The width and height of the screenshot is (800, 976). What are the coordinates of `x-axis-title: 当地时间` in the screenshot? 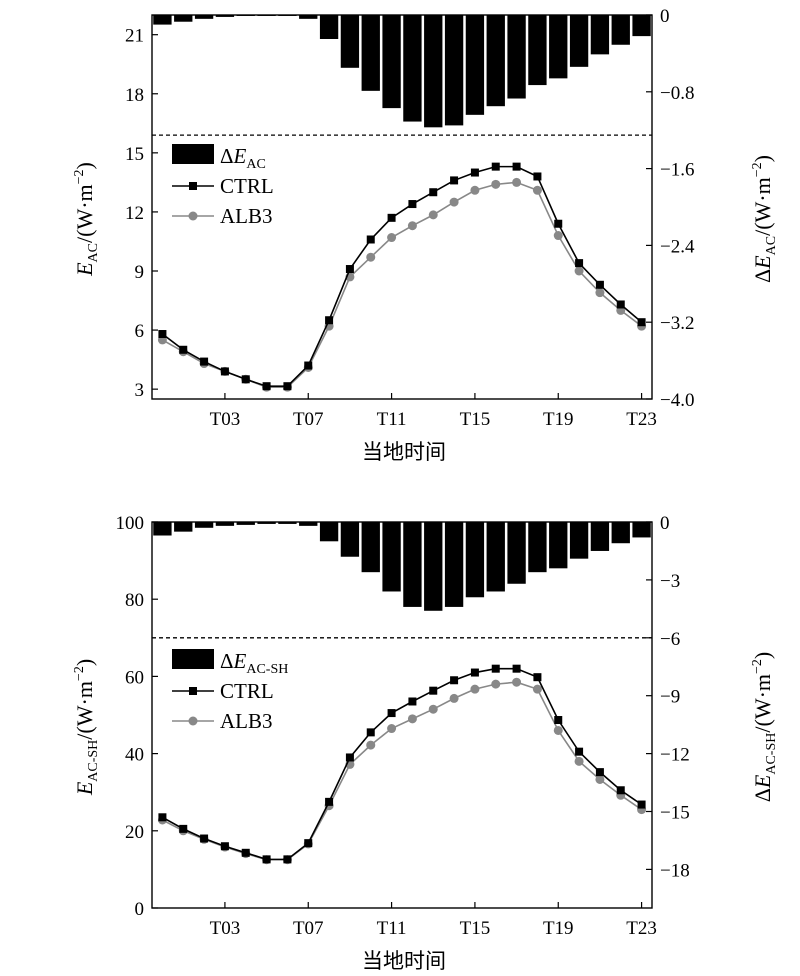 It's located at (404, 961).